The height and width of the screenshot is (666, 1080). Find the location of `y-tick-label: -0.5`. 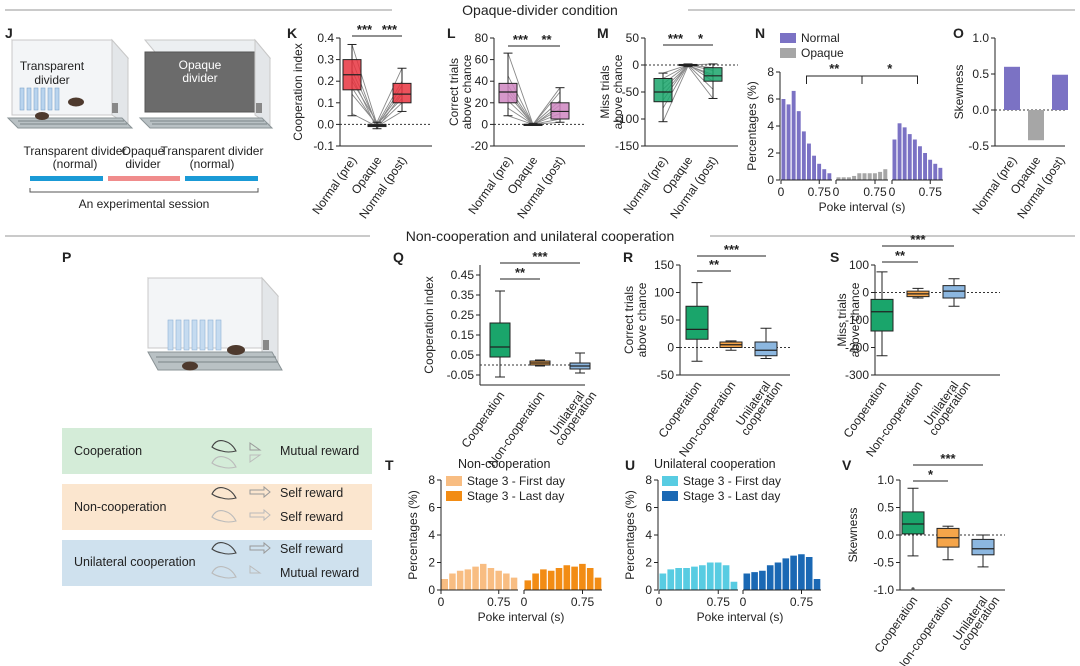

y-tick-label: -0.5 is located at coordinates (883, 563).